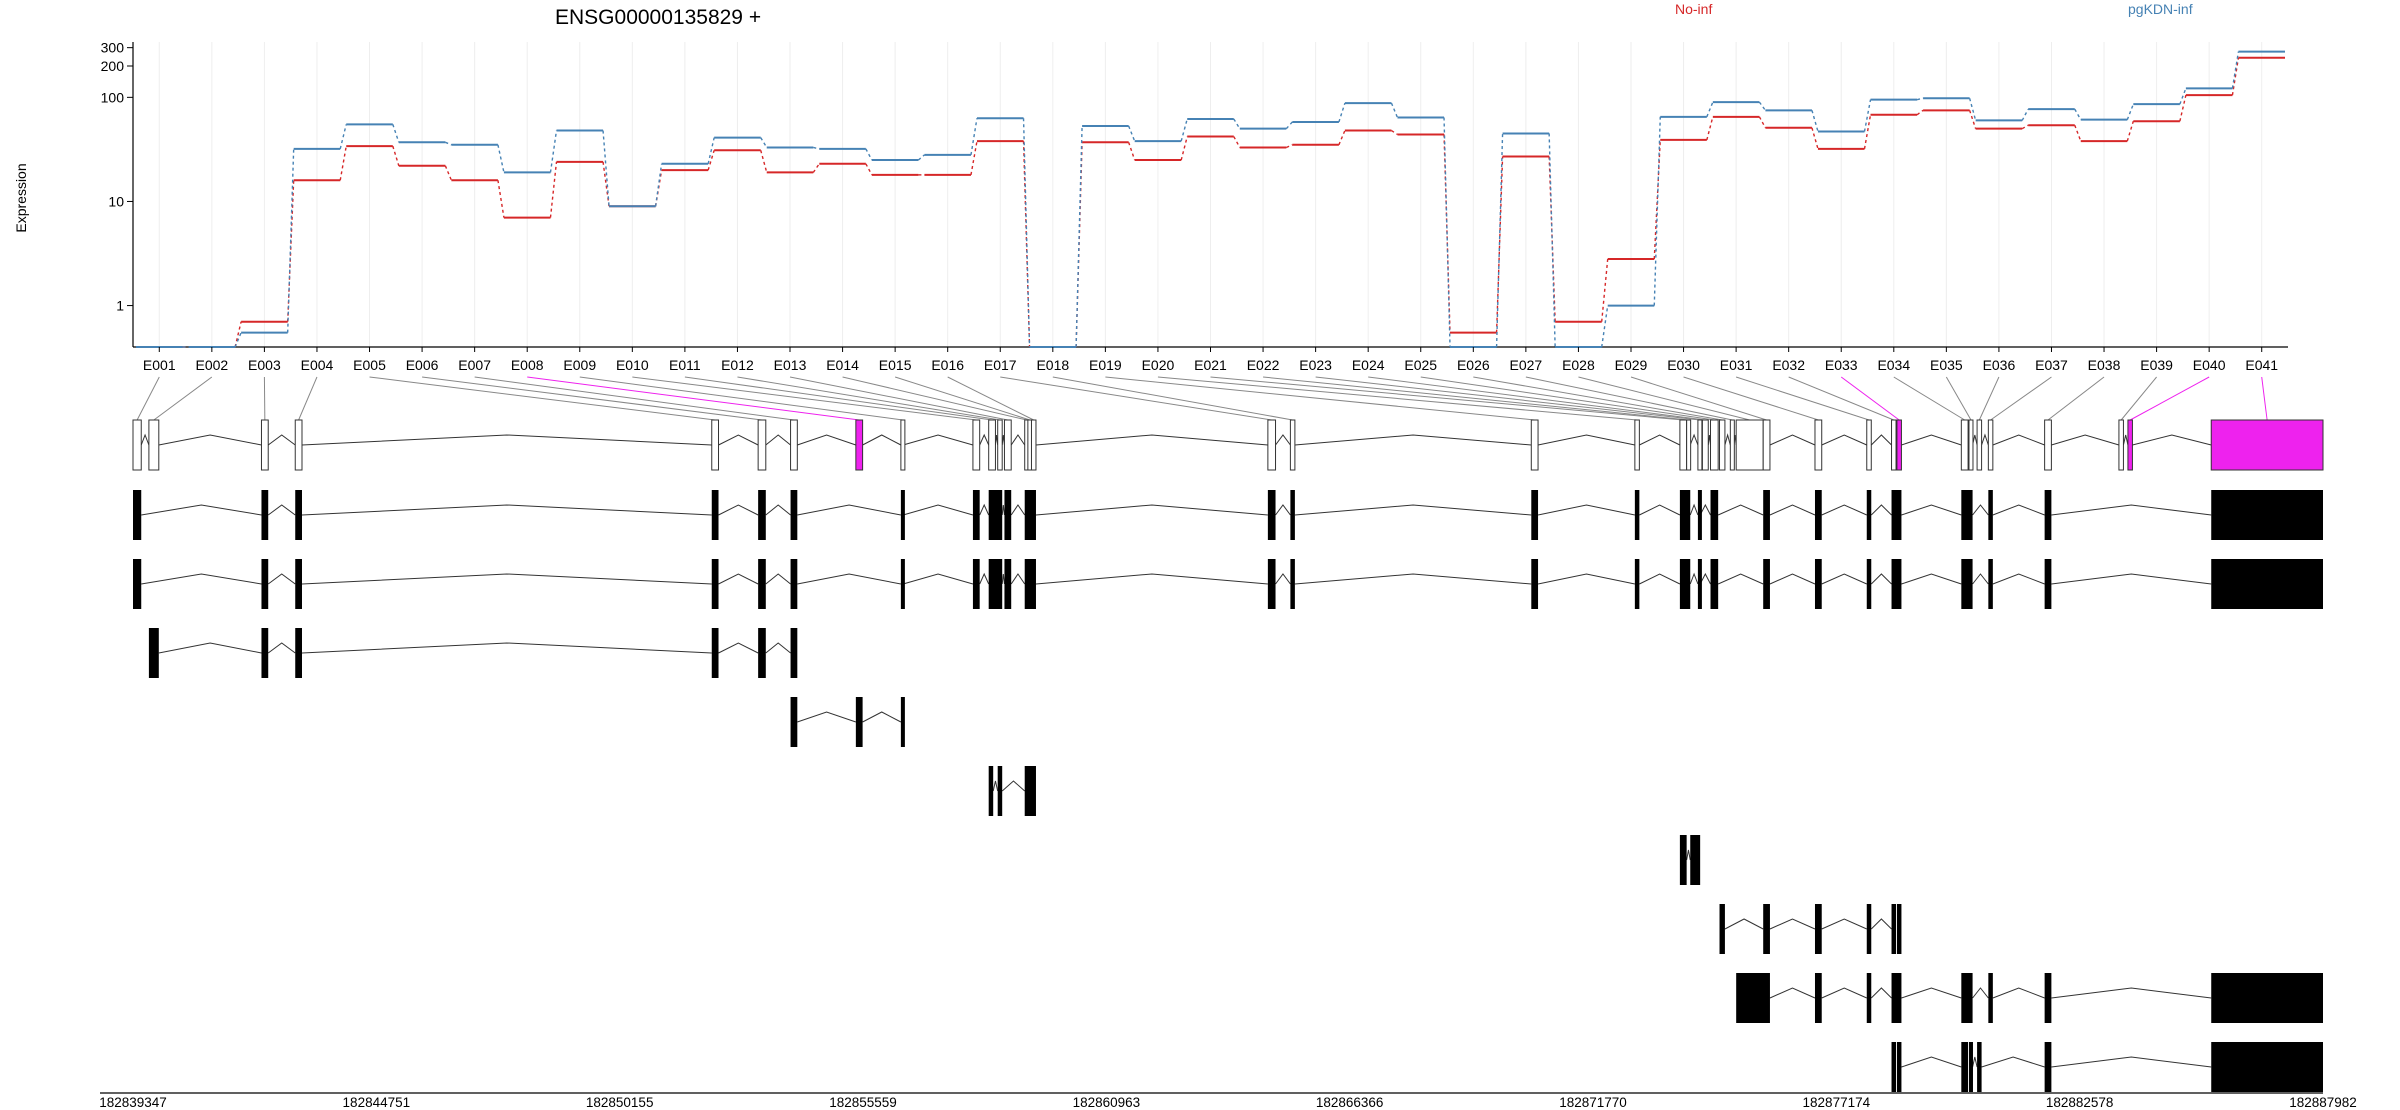  I want to click on legend-no-inf: No-inf, so click(1693, 9).